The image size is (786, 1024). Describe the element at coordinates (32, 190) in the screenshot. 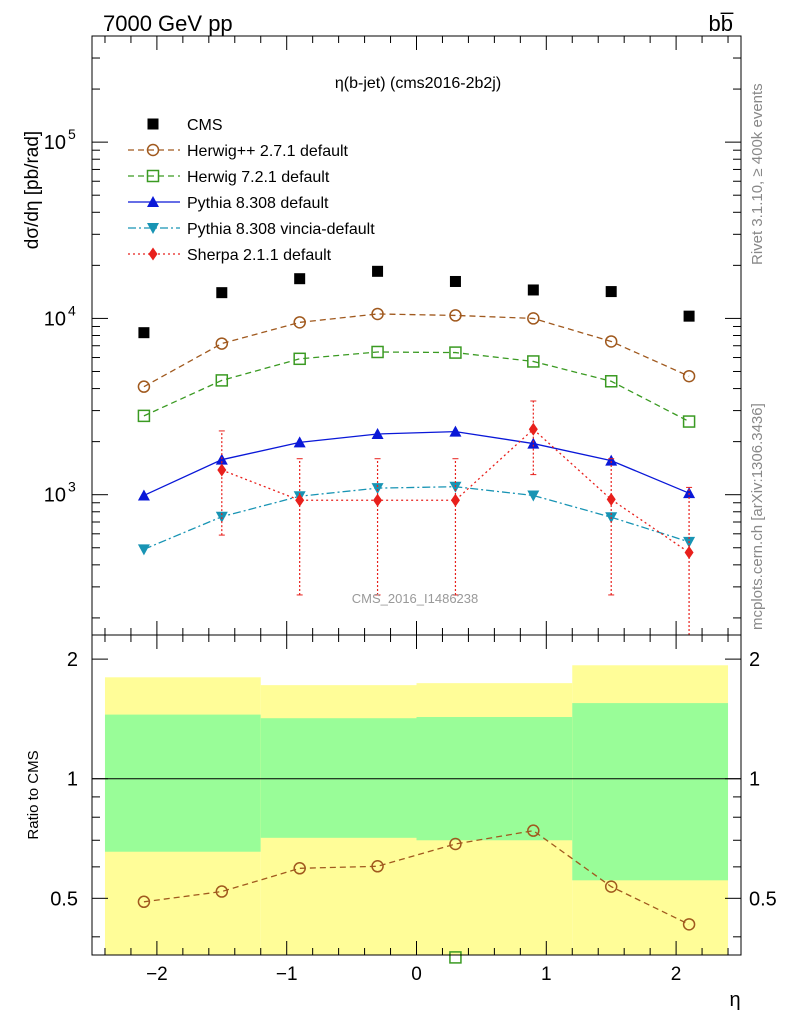

I see `main-y-axis-label: dσ/dη [pb/rad]` at that location.